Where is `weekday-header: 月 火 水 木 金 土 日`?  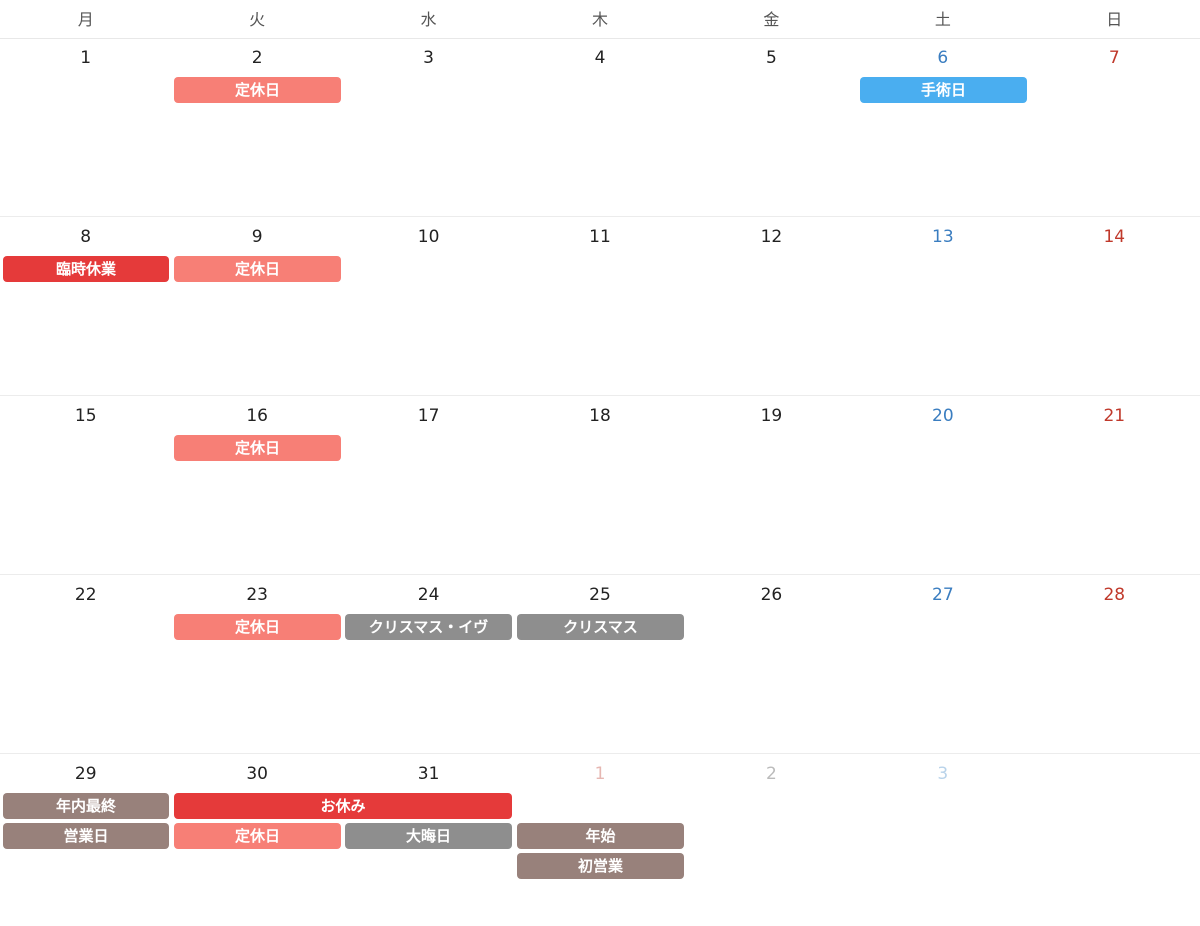
weekday-header: 月 火 水 木 金 土 日 is located at coordinates (600, 19).